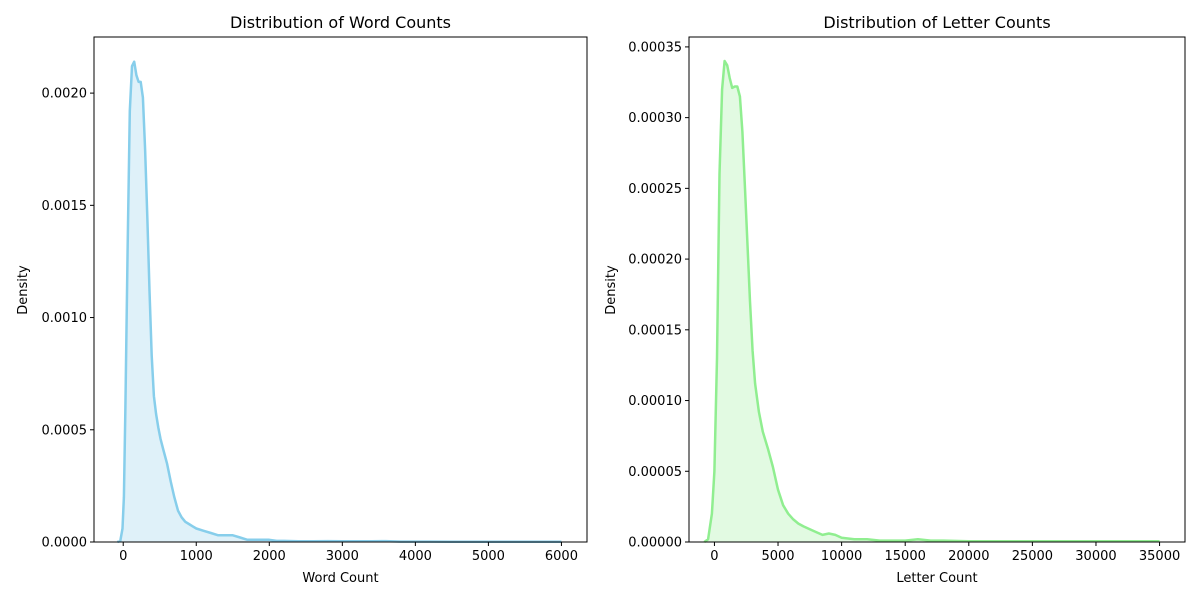  Describe the element at coordinates (65, 543) in the screenshot. I see `word-count-y-tick-label: 0.0000` at that location.